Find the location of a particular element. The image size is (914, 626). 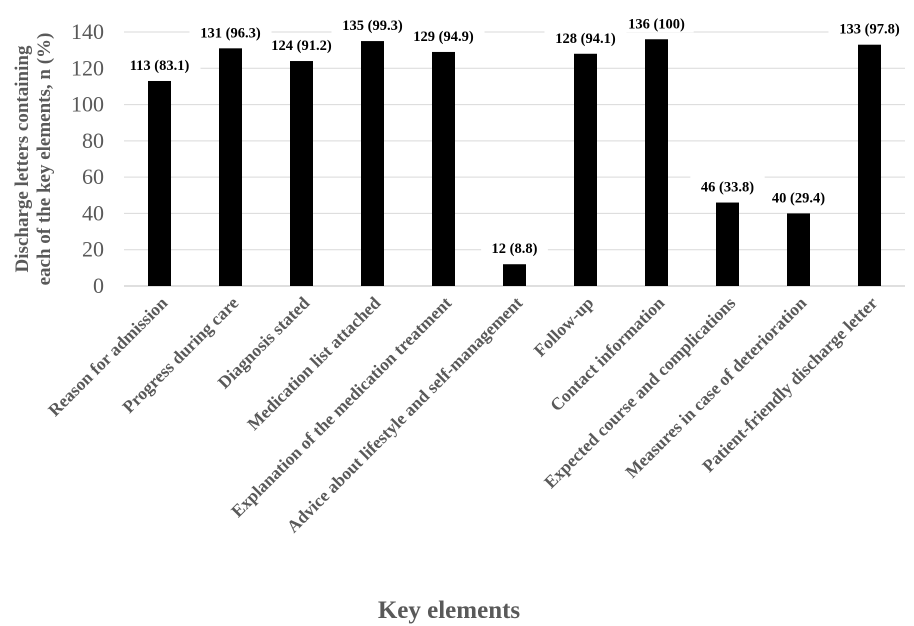

data-label: 124 (91.2) is located at coordinates (301, 46).